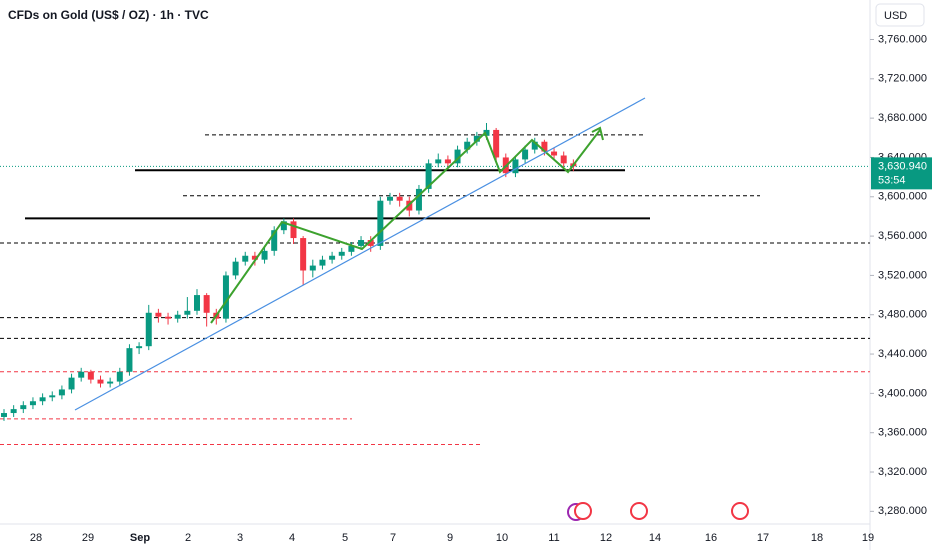 The width and height of the screenshot is (932, 550). Describe the element at coordinates (902, 433) in the screenshot. I see `y-tick-label: 3,360.000` at that location.